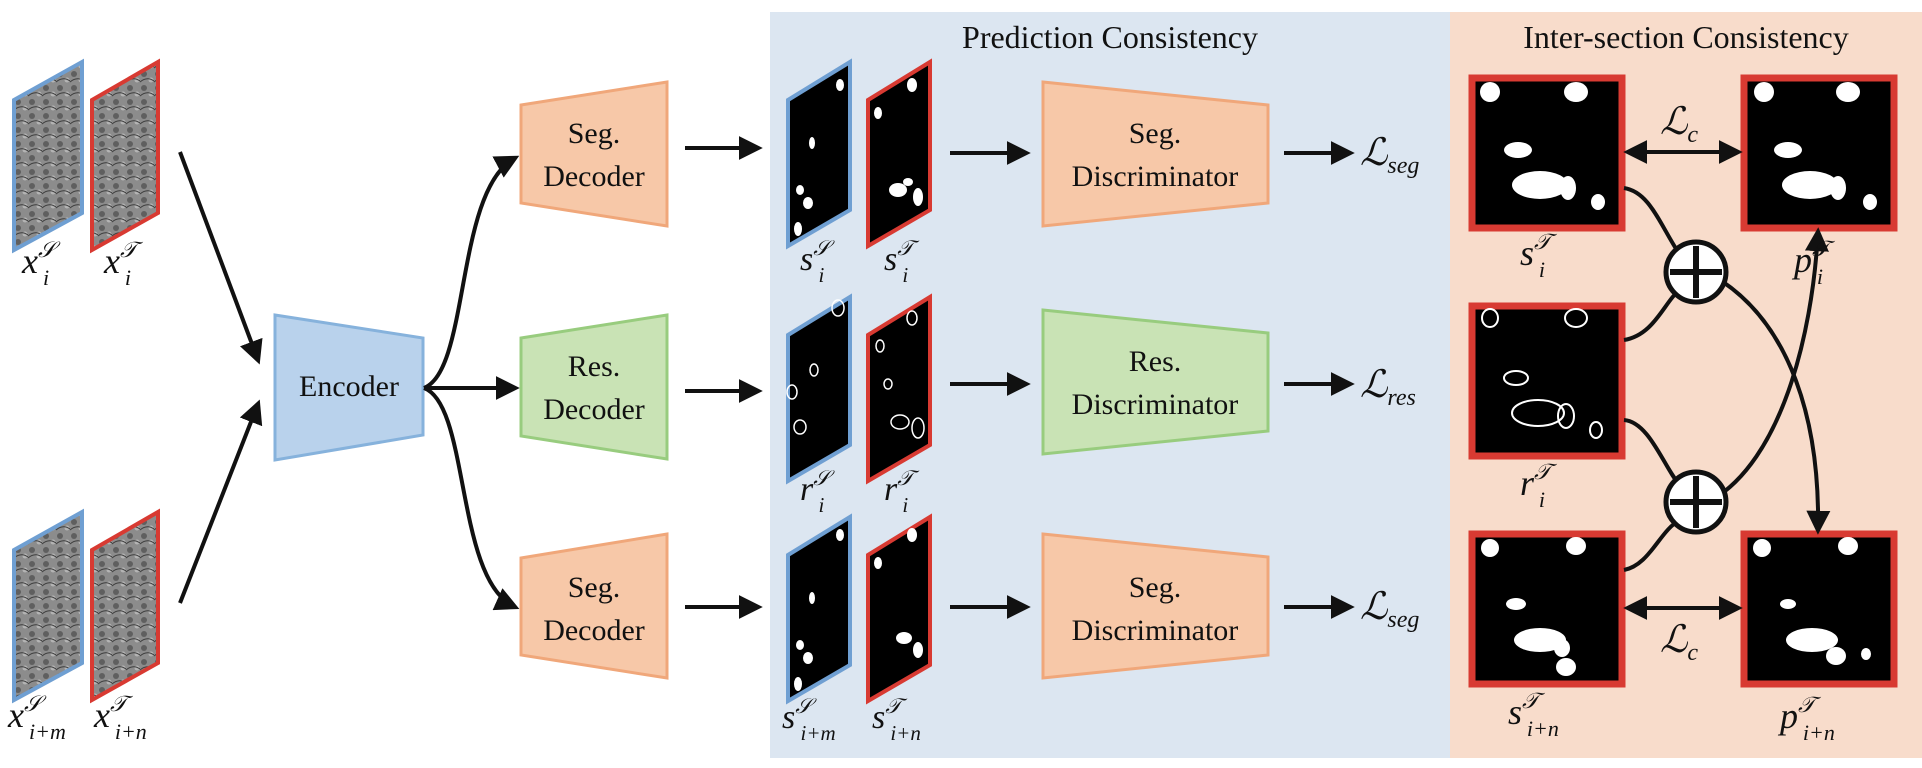 This screenshot has height=768, width=1922. What do you see at coordinates (899, 609) in the screenshot?
I see `output-seg-target-row3` at bounding box center [899, 609].